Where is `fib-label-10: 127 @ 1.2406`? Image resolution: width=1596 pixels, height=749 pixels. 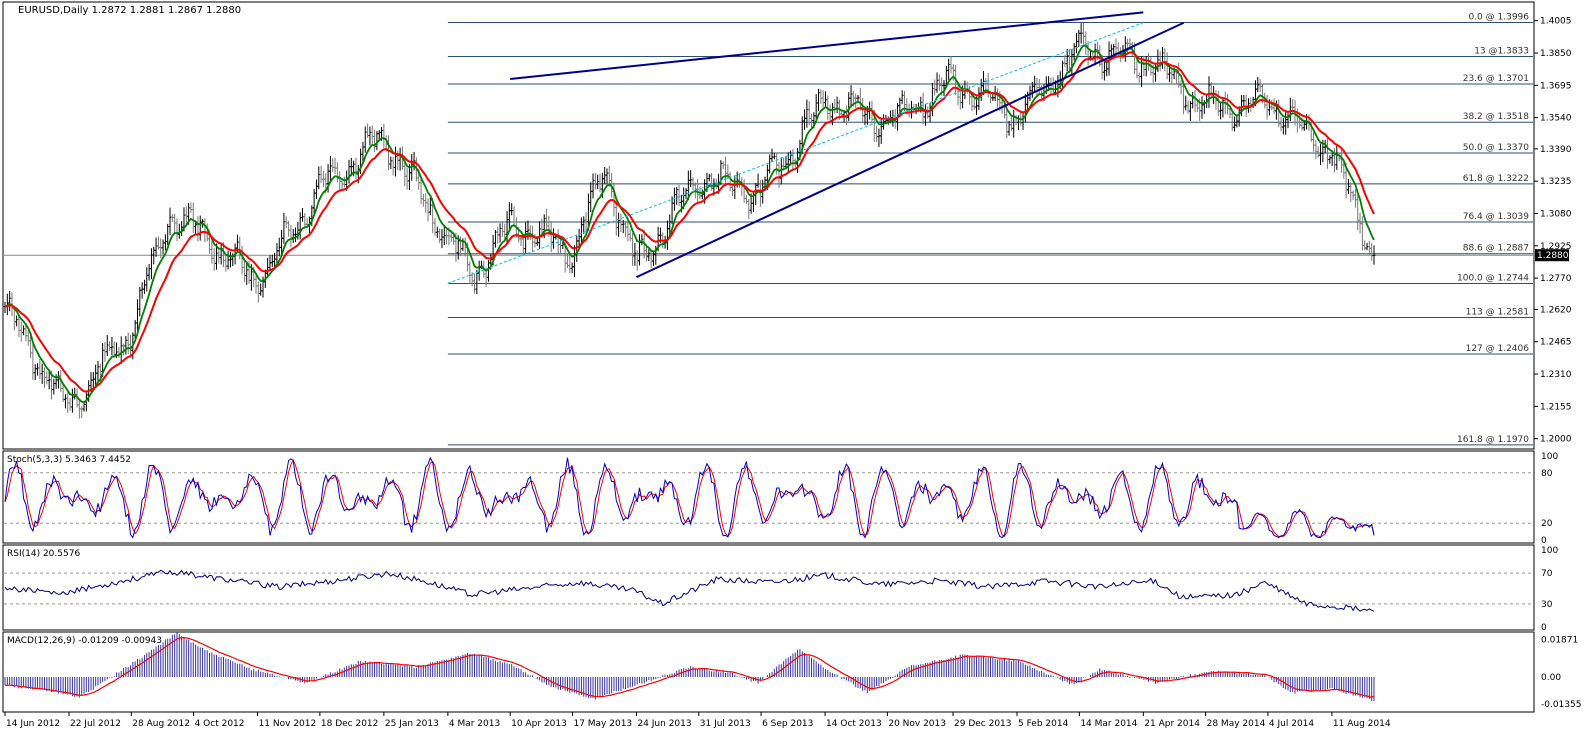
fib-label-10: 127 @ 1.2406 is located at coordinates (1498, 349).